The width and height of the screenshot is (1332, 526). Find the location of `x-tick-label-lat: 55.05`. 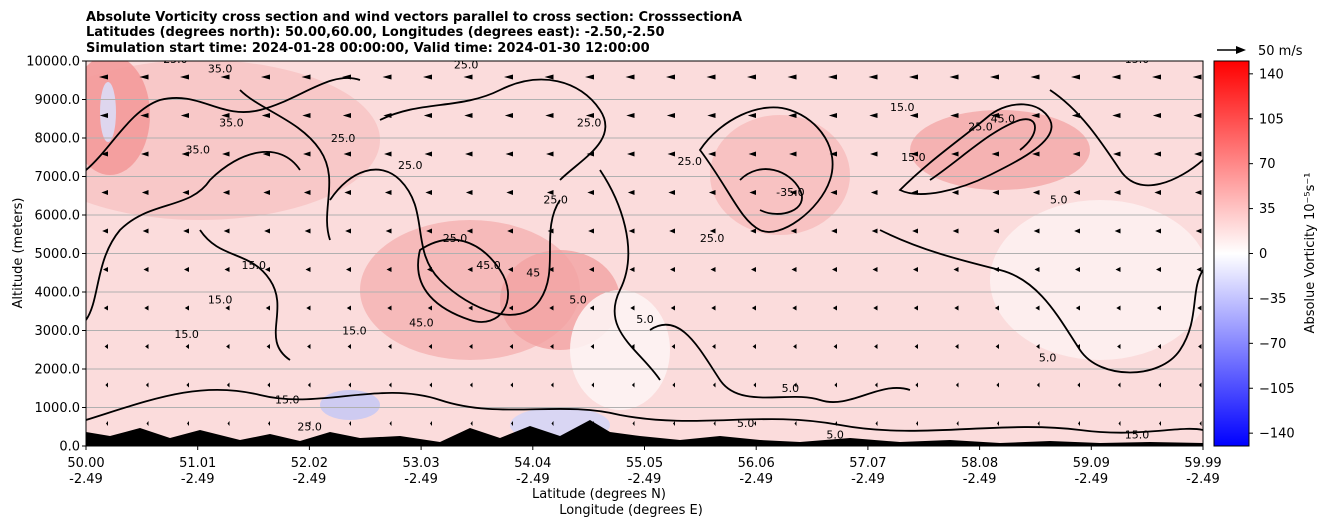

x-tick-label-lat: 55.05 is located at coordinates (644, 463).